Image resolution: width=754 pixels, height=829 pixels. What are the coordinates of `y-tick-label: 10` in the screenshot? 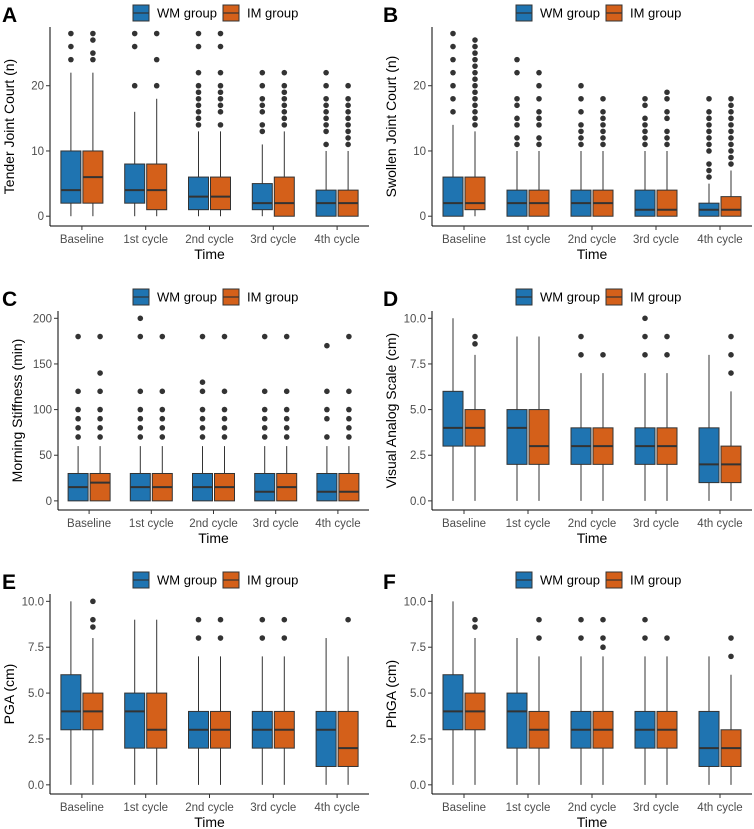 It's located at (37, 152).